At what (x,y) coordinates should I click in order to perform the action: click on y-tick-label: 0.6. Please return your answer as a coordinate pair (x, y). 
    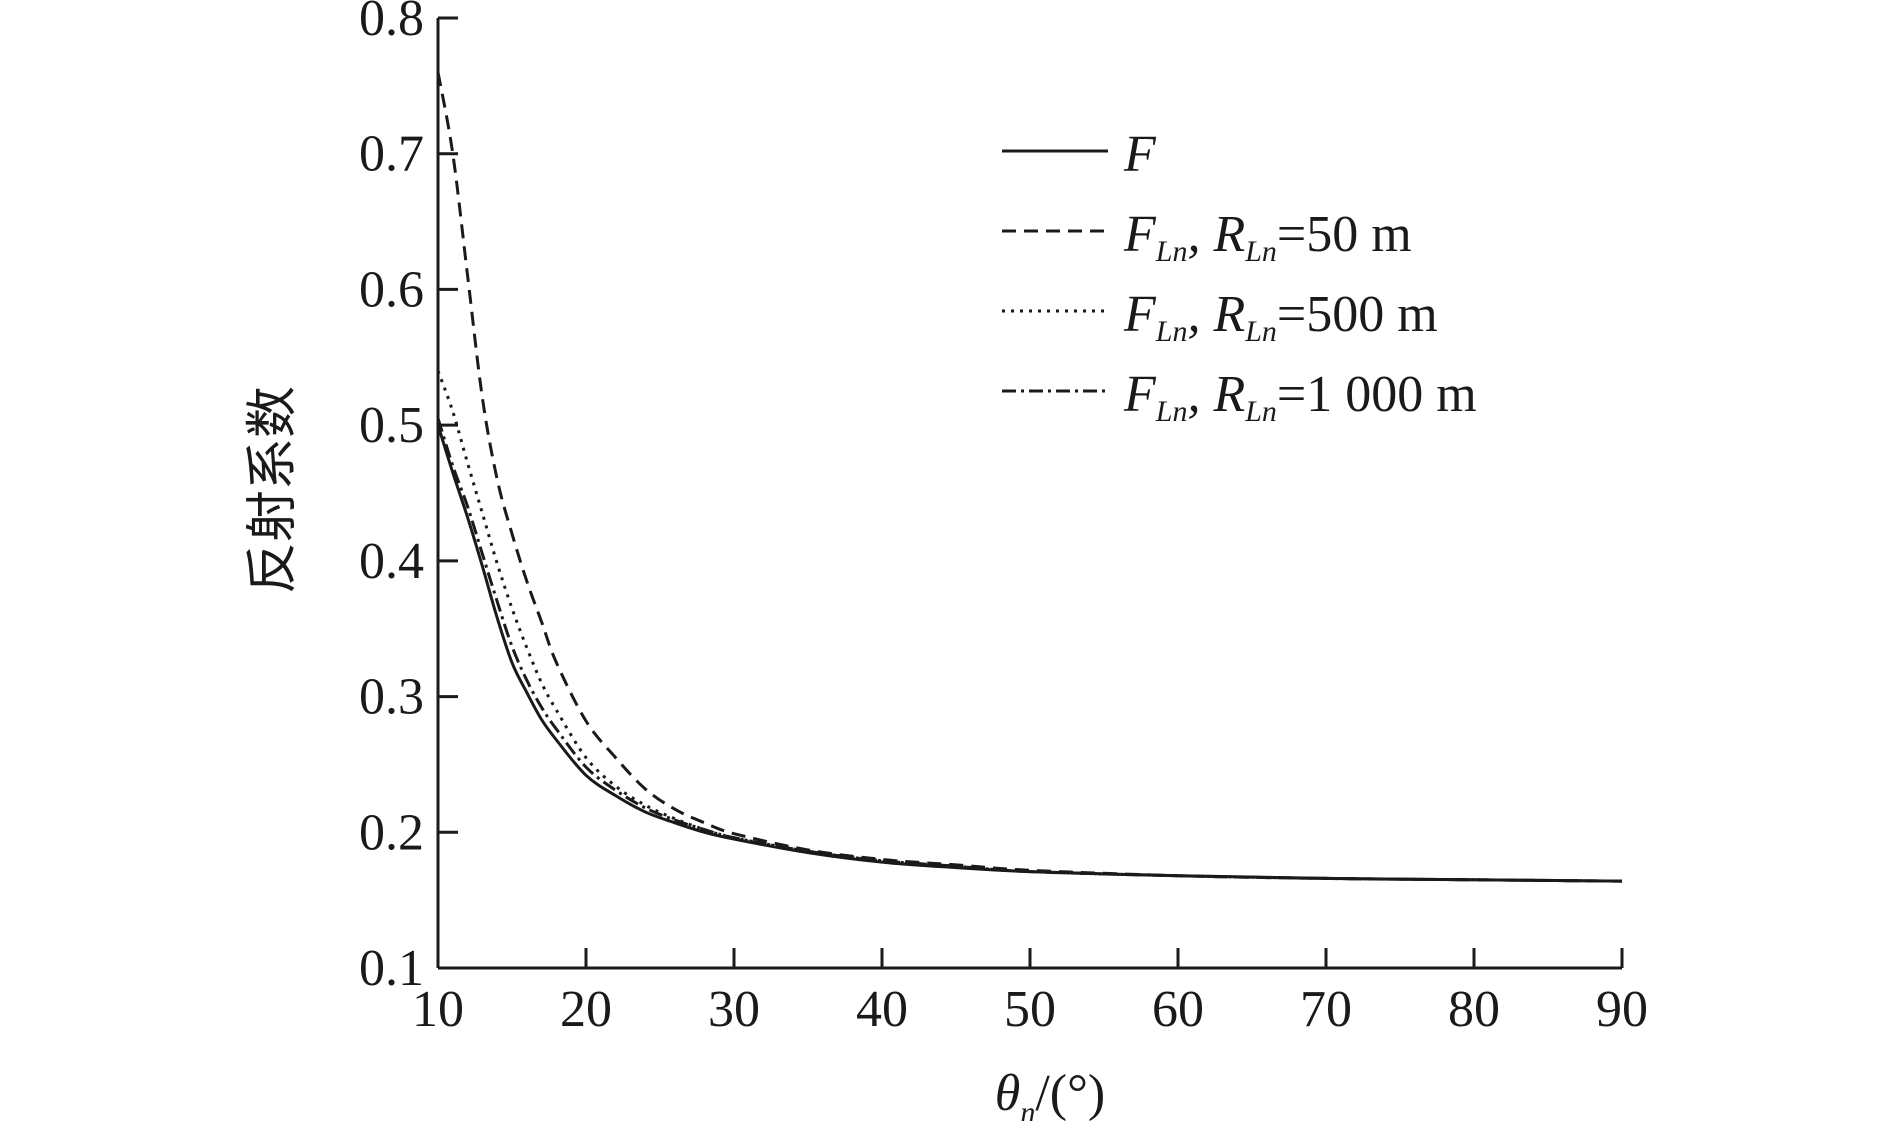
    Looking at the image, I should click on (391, 289).